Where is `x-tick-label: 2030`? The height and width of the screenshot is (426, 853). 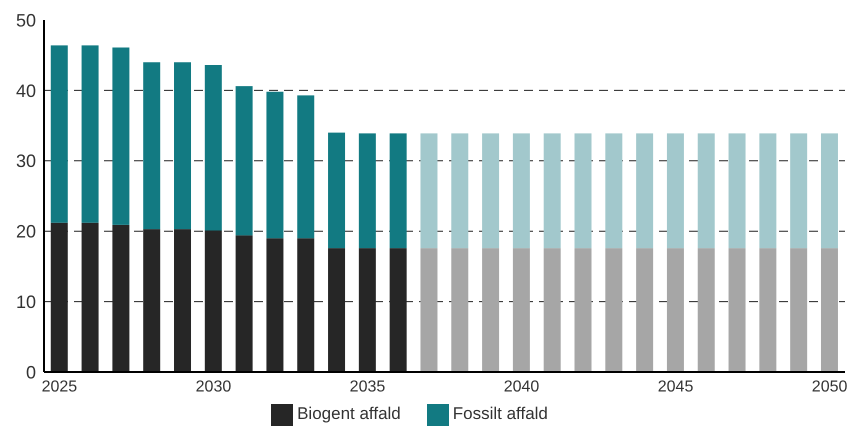 x-tick-label: 2030 is located at coordinates (214, 387).